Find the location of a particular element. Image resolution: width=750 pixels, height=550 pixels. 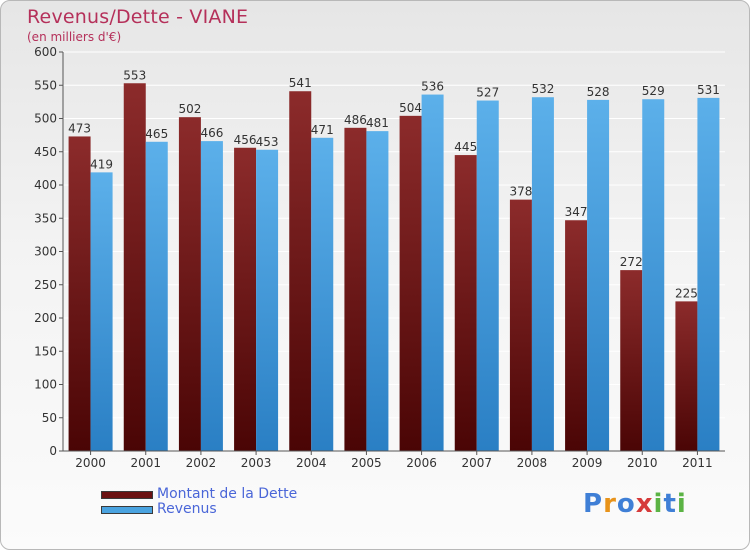

bar-value-label: 553 is located at coordinates (134, 75).